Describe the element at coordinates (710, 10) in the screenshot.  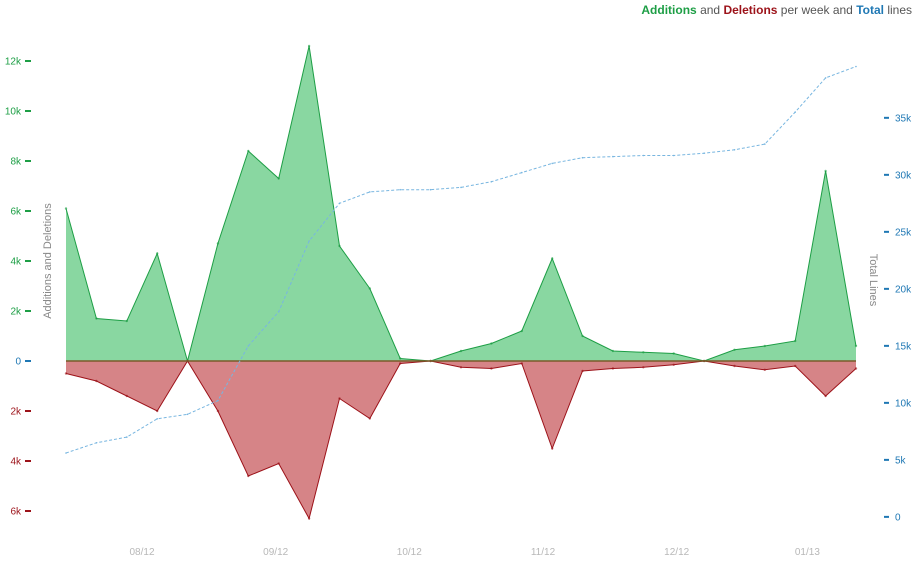
I see `legend-and: and` at that location.